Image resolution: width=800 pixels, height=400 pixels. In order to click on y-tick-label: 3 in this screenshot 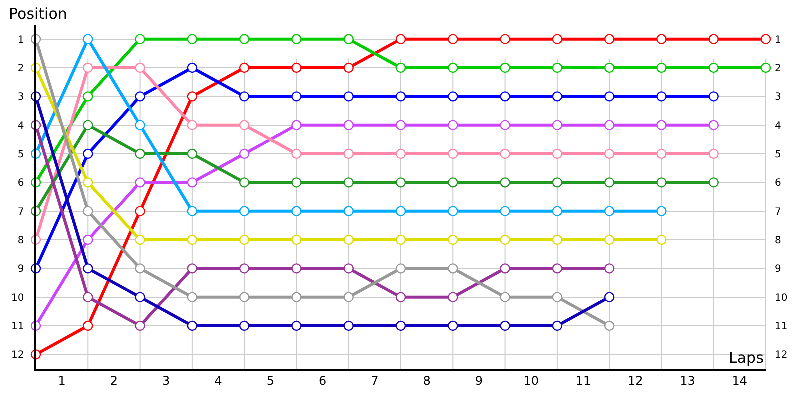, I will do `click(21, 98)`.